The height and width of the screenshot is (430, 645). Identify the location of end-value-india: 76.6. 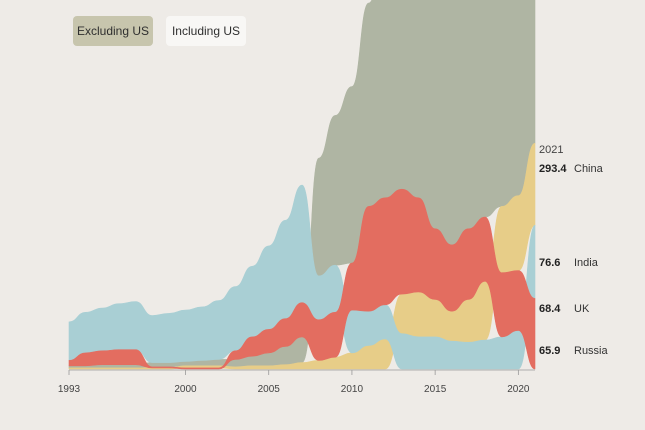
(549, 263).